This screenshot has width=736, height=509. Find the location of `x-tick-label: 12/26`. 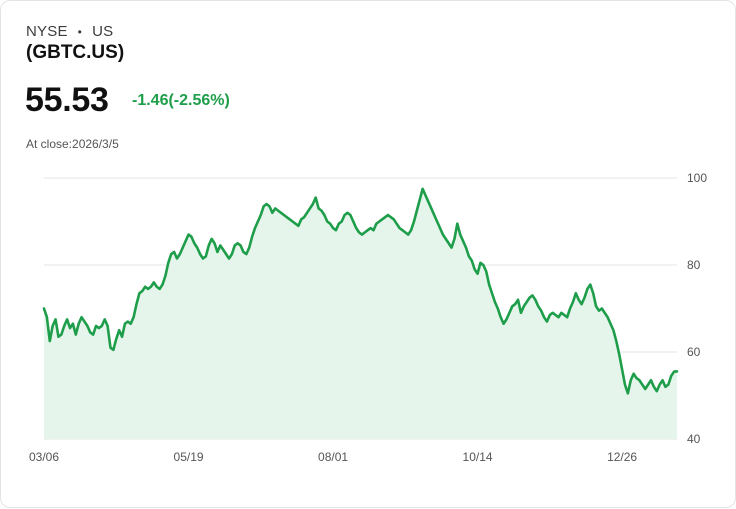

x-tick-label: 12/26 is located at coordinates (622, 457).